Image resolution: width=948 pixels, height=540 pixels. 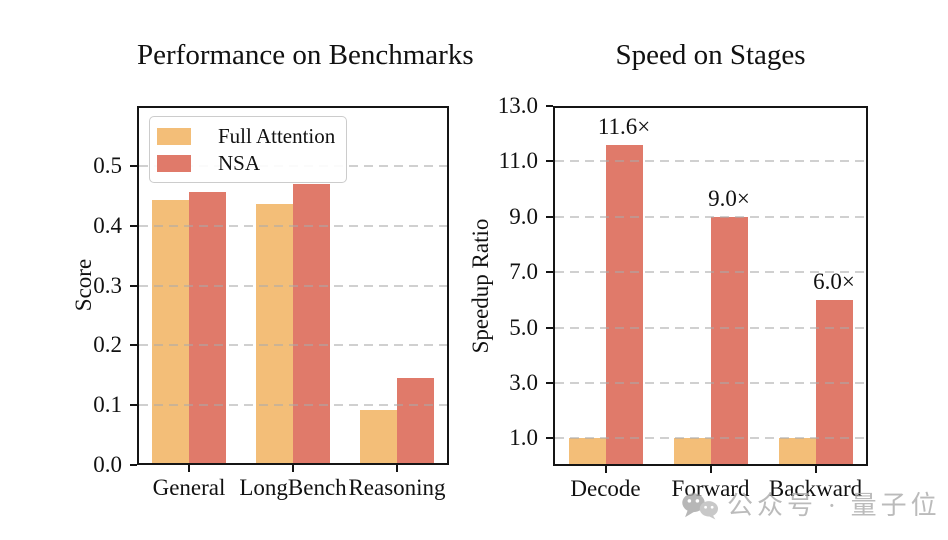 I want to click on watermark: 公众号 · 量子位, so click(x=811, y=506).